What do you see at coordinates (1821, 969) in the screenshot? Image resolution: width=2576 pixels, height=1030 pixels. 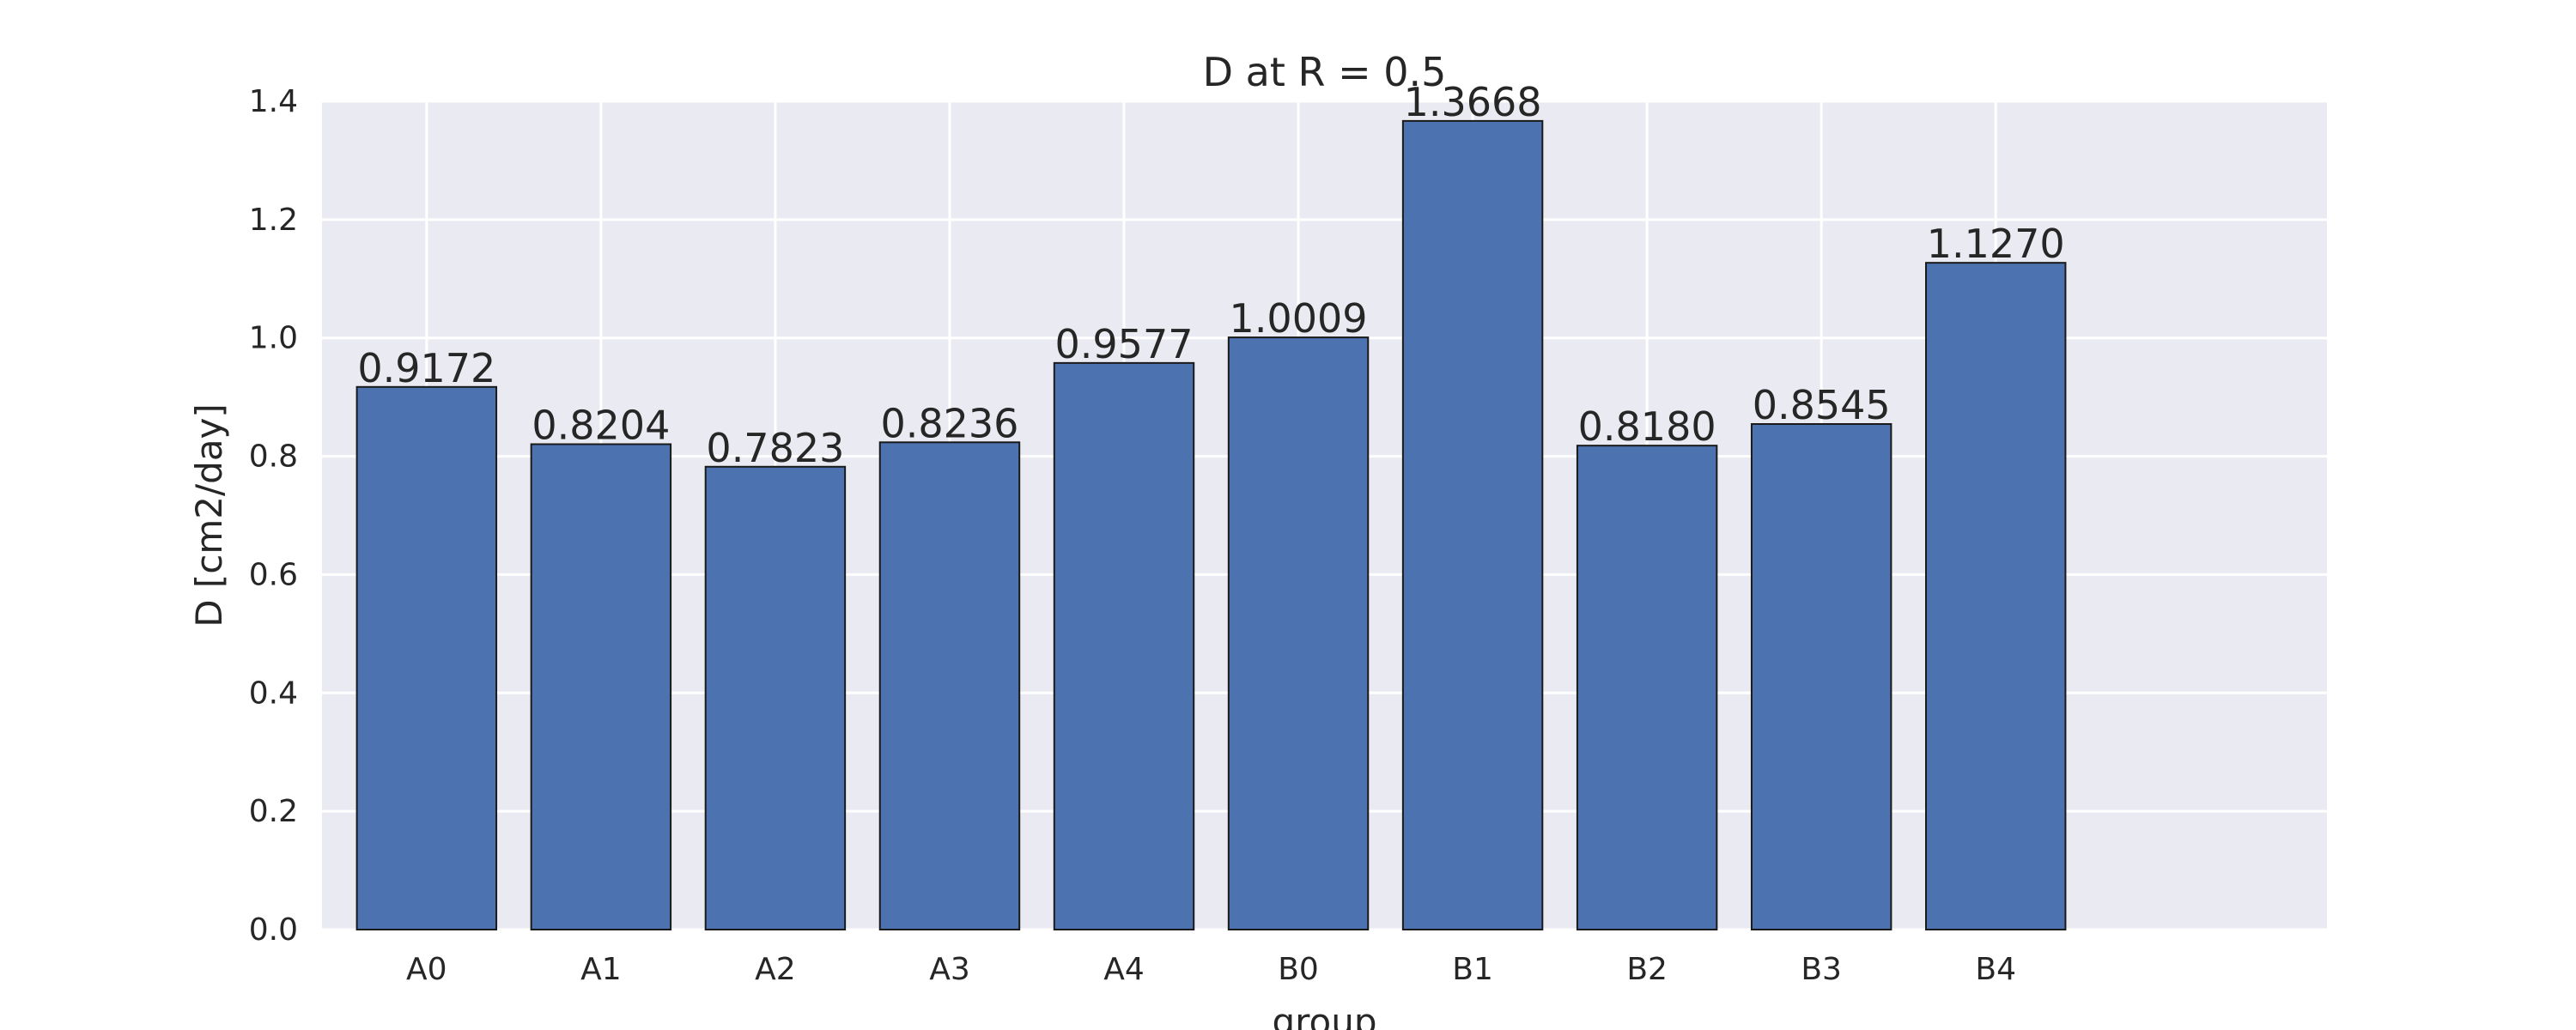 I see `x-tick-label-B3: B3` at bounding box center [1821, 969].